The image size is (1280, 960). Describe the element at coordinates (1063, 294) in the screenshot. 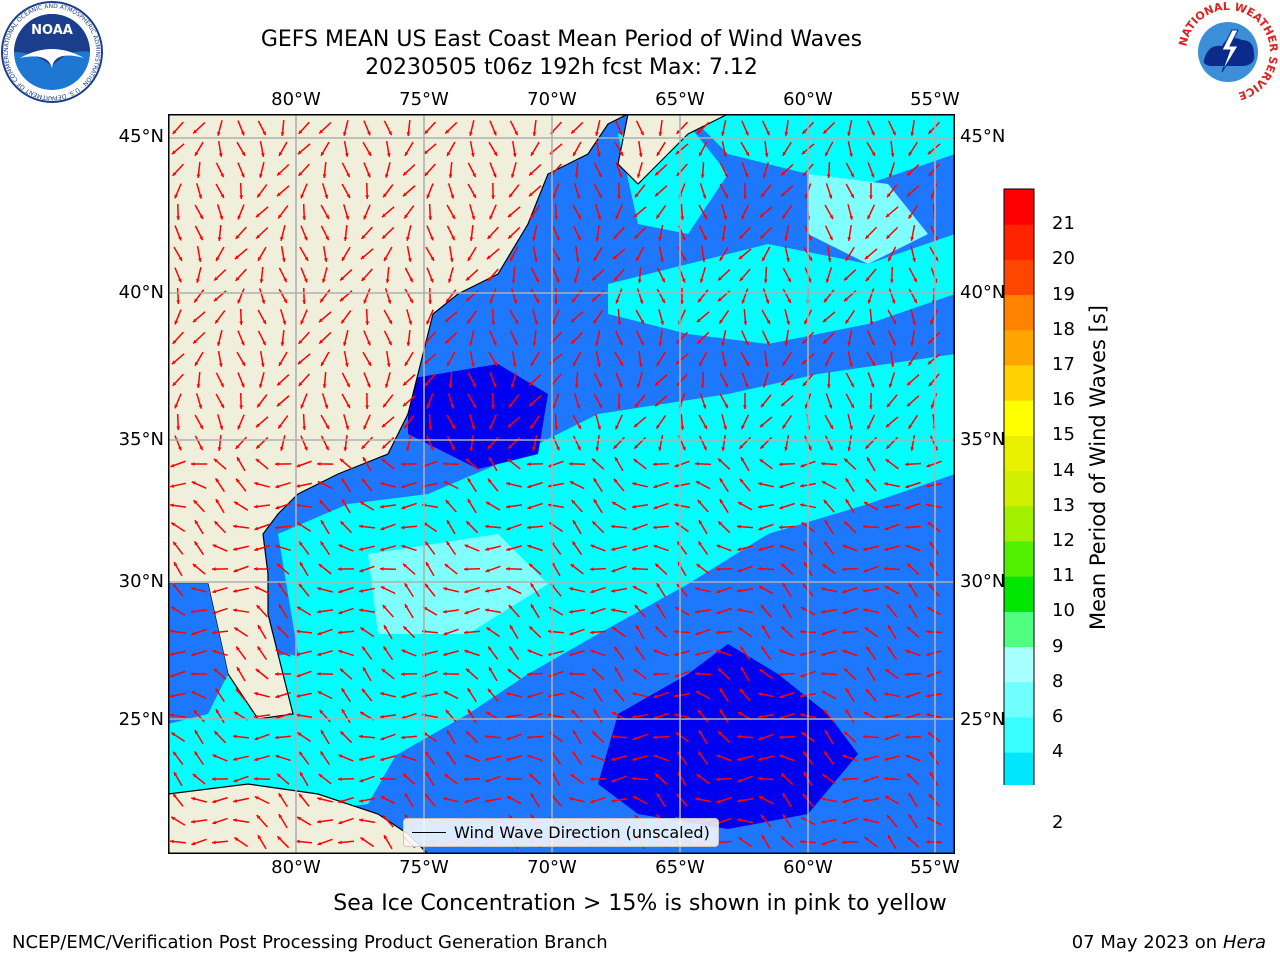

I see `colorbar-tick-label: 19` at that location.